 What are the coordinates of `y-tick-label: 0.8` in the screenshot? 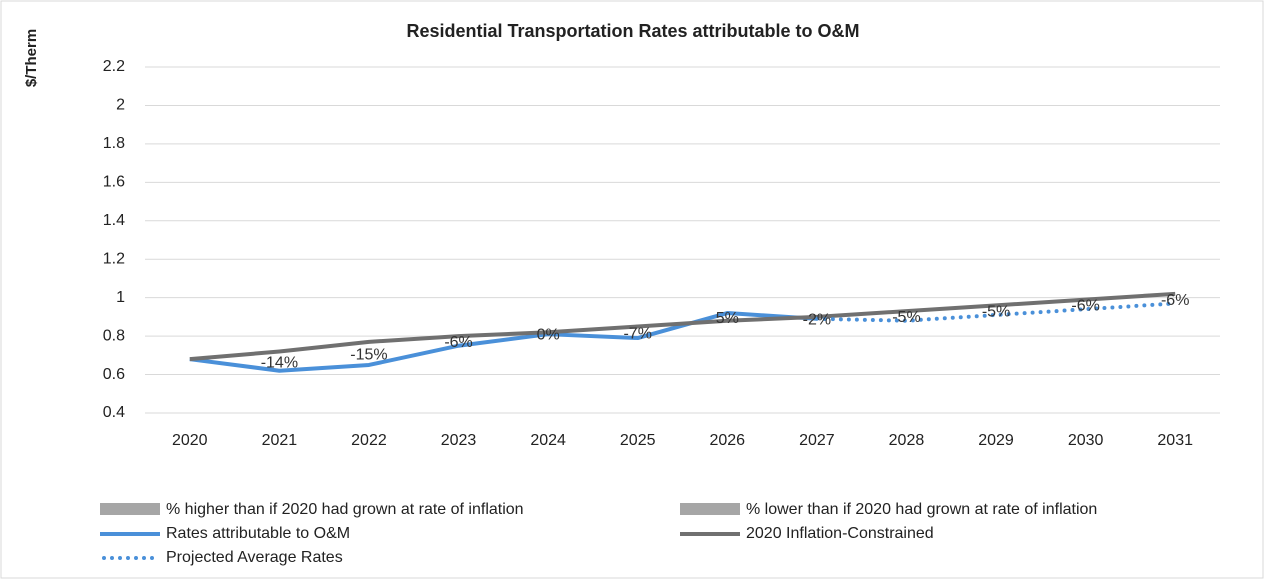 It's located at (114, 335).